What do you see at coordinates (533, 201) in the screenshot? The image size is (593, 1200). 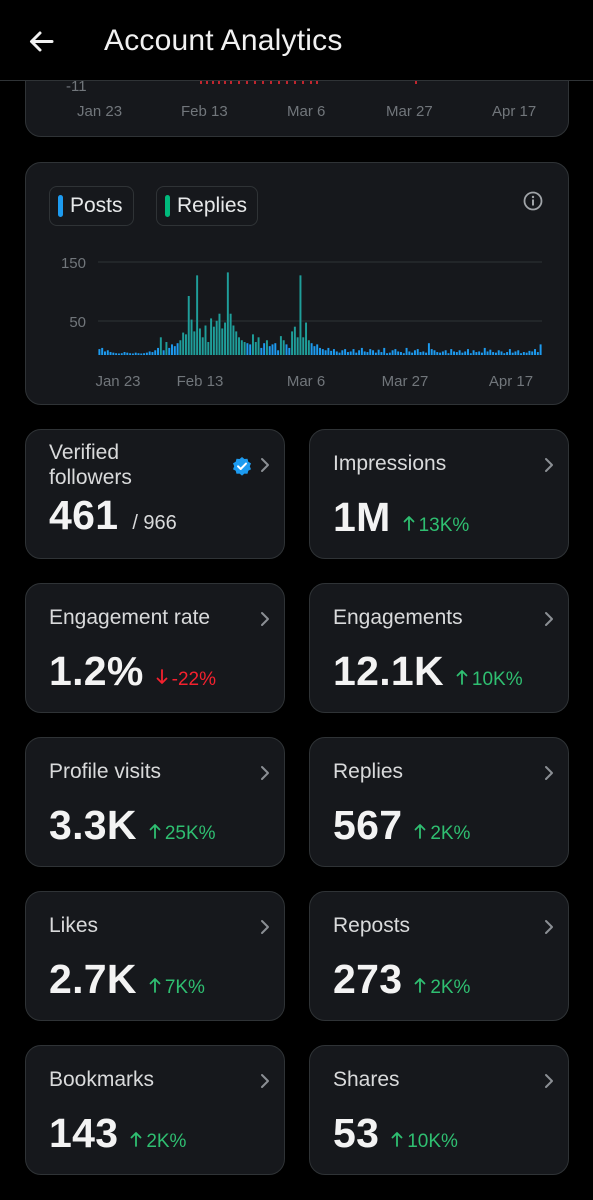 I see `info-icon` at bounding box center [533, 201].